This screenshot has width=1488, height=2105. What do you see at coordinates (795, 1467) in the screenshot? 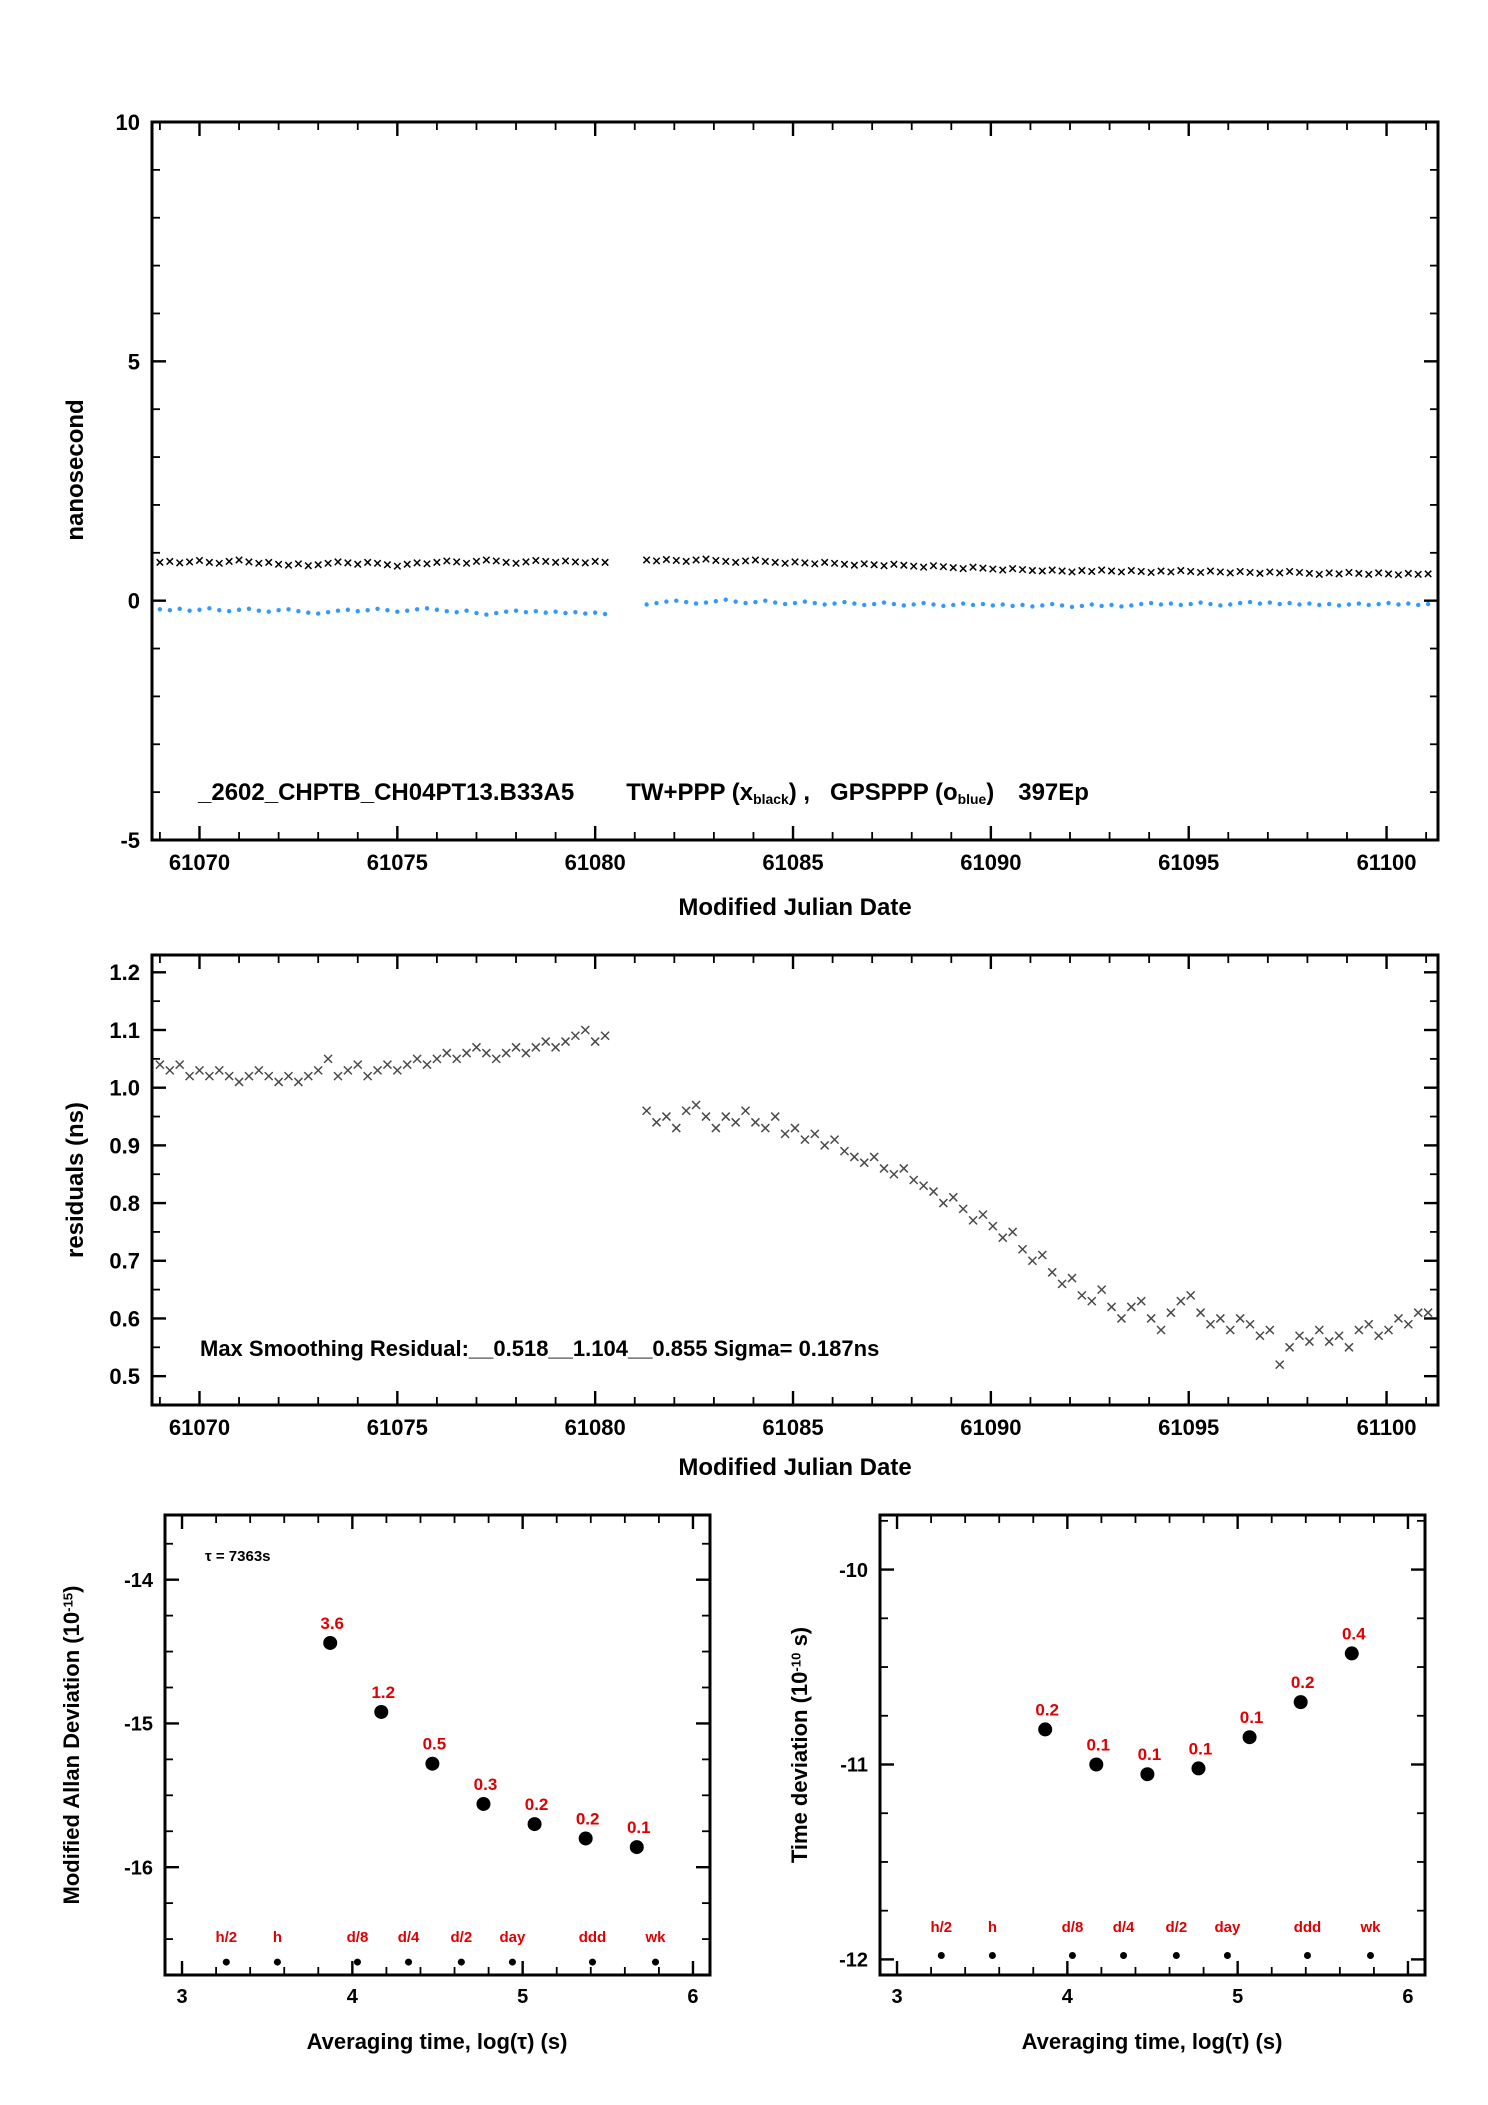
I see `mid-x-axis-label: Modified Julian Date` at bounding box center [795, 1467].